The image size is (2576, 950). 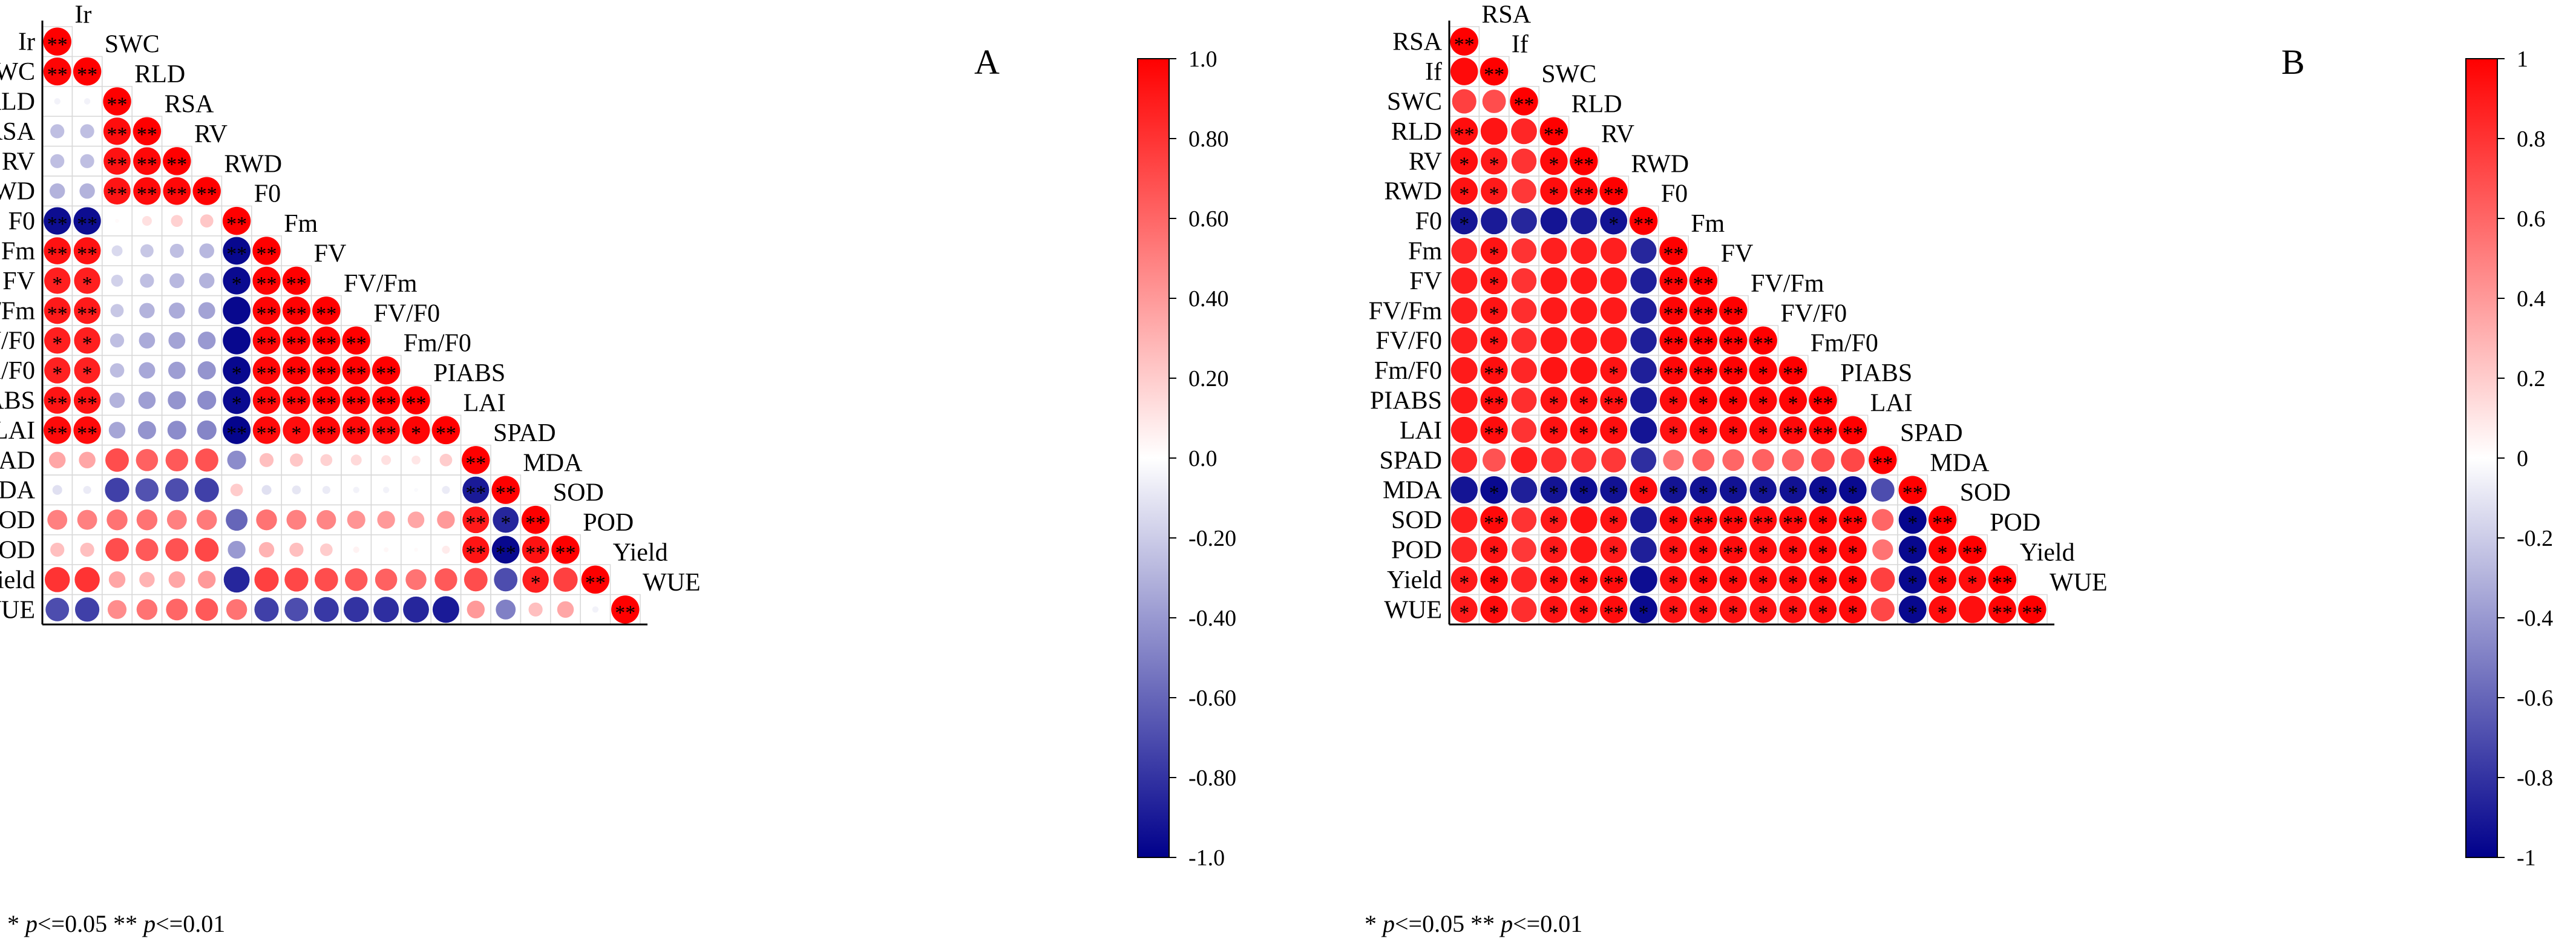 What do you see at coordinates (266, 370) in the screenshot?
I see `correlation-circle-a-fm-f0-fm` at bounding box center [266, 370].